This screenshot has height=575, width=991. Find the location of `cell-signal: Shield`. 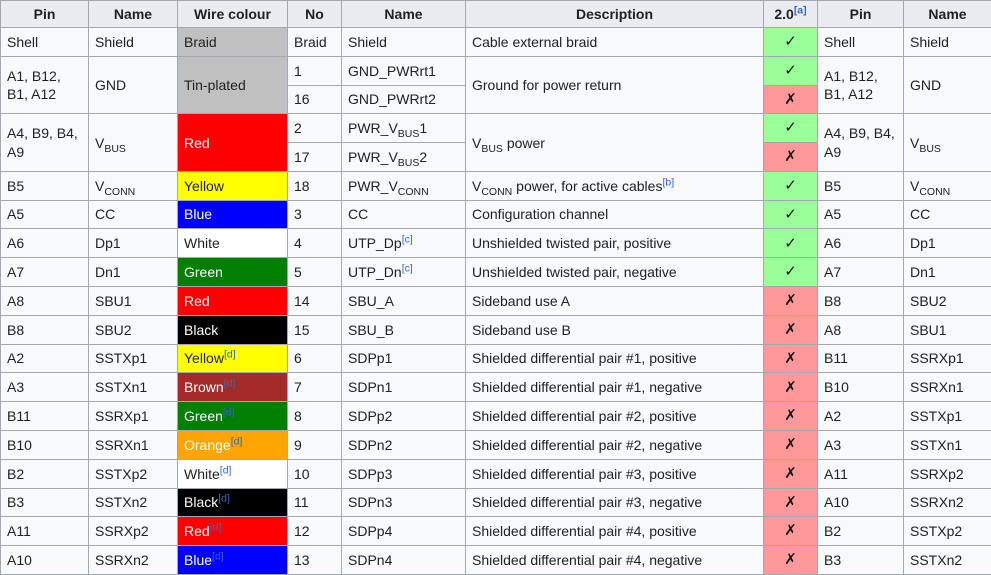

cell-signal: Shield is located at coordinates (403, 42).